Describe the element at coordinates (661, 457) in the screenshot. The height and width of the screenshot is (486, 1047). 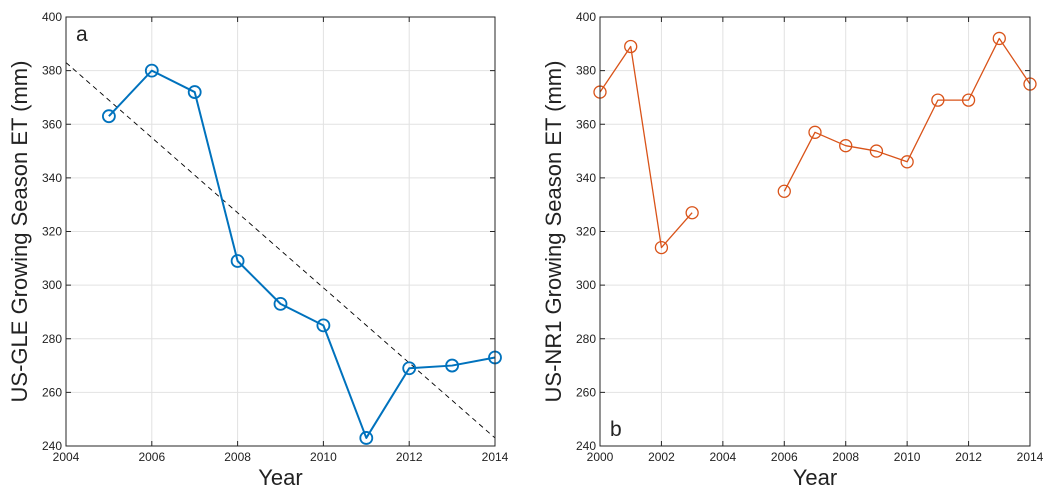
I see `x-tick-label: 2002` at that location.